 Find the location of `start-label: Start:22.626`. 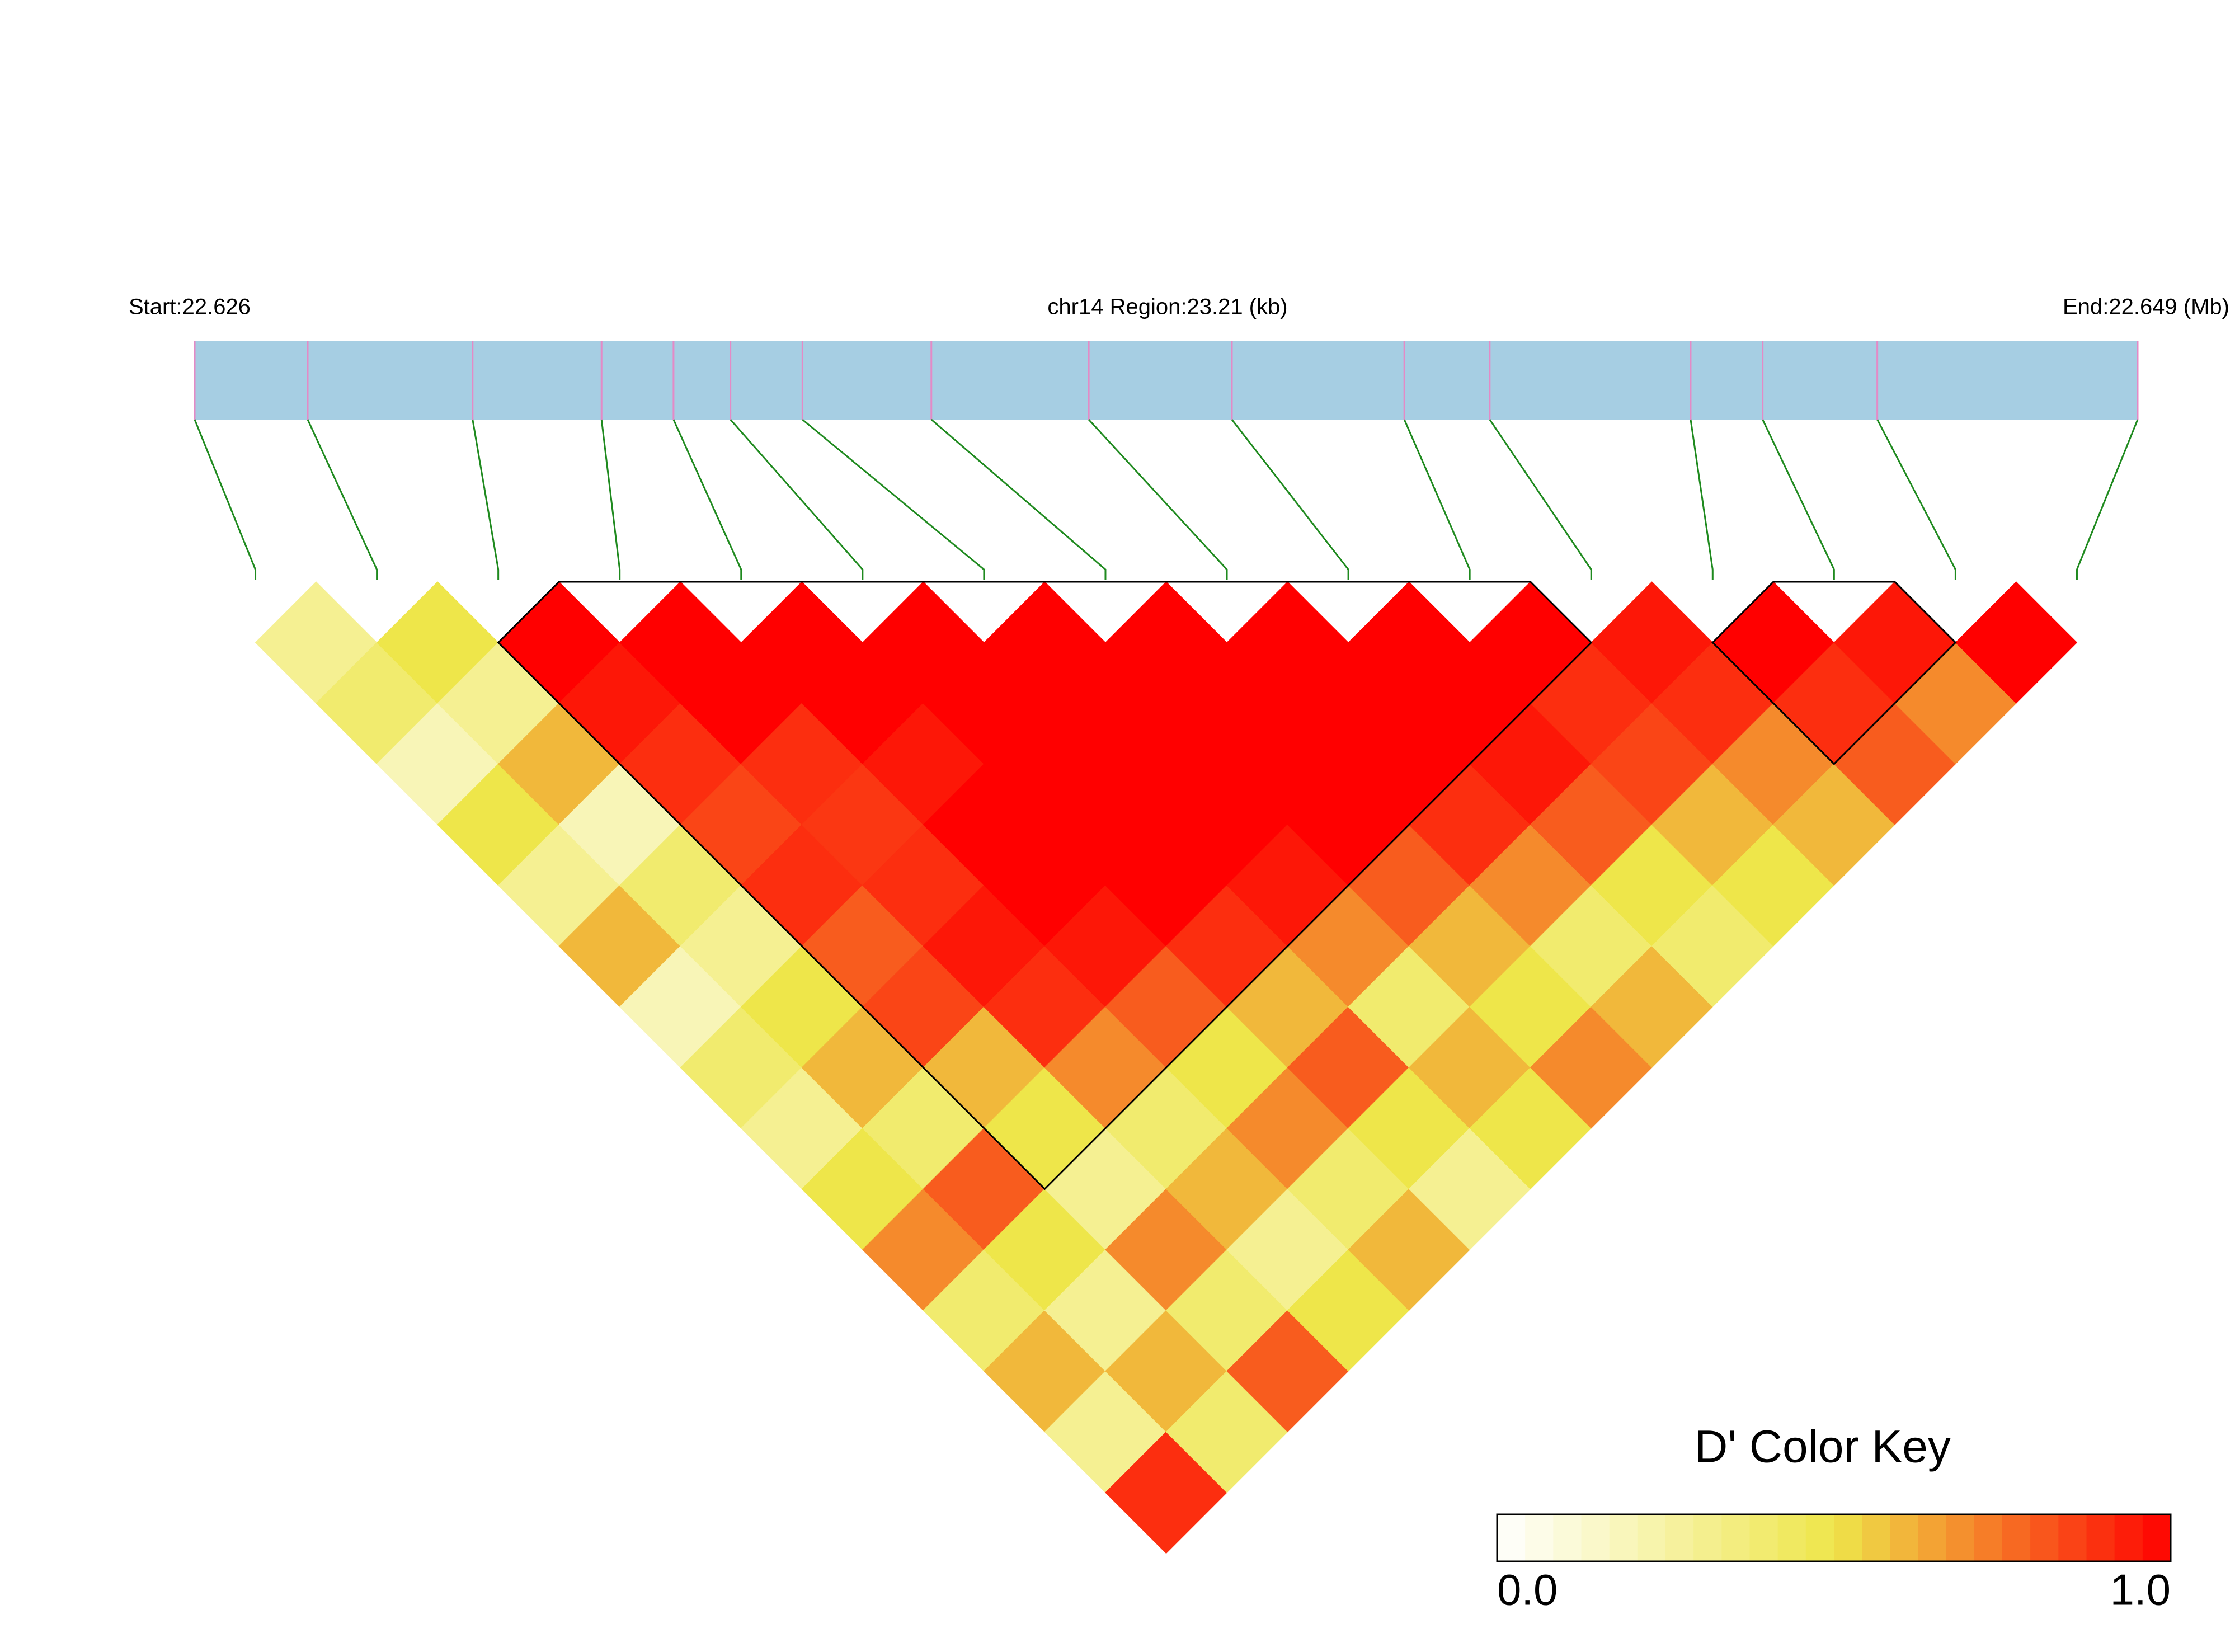

start-label: Start:22.626 is located at coordinates (190, 307).